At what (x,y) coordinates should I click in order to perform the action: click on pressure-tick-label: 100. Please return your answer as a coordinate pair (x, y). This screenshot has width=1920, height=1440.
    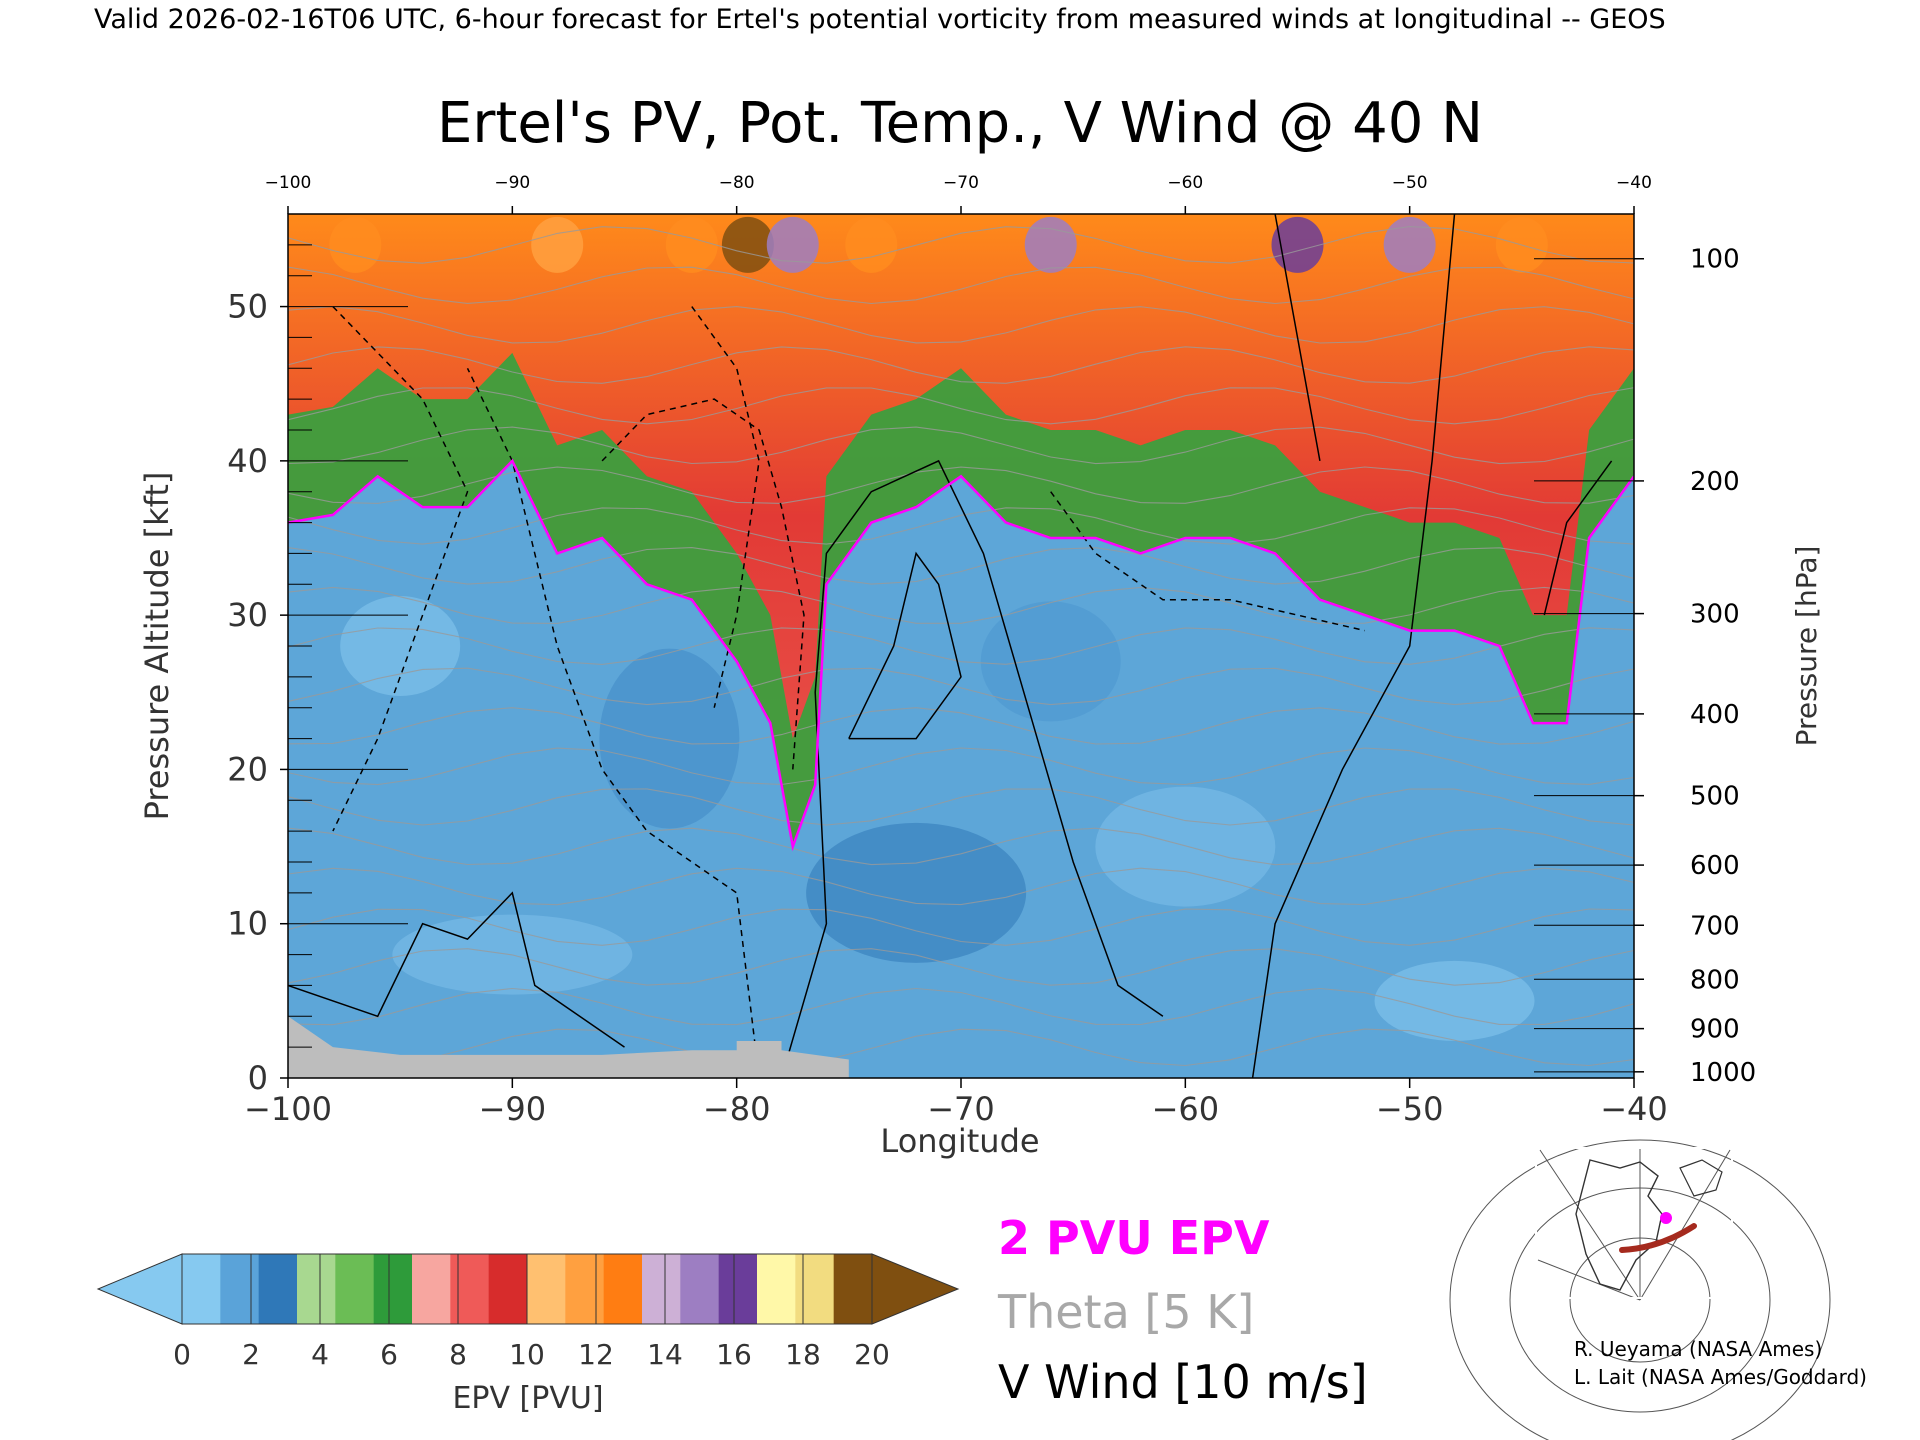
    Looking at the image, I should click on (1715, 260).